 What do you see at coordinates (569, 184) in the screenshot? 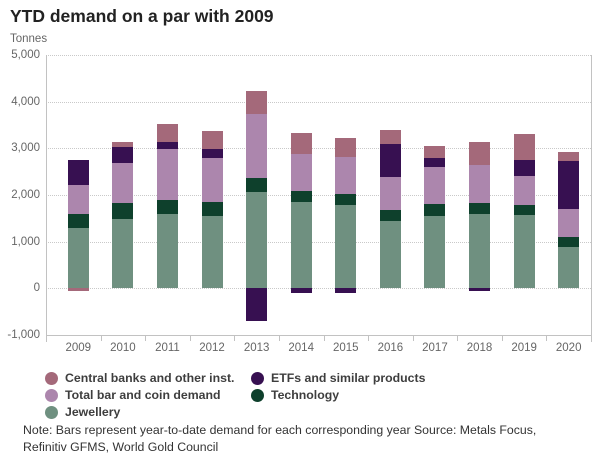
I see `bar-segment-etfs-and-similar-products-2020` at bounding box center [569, 184].